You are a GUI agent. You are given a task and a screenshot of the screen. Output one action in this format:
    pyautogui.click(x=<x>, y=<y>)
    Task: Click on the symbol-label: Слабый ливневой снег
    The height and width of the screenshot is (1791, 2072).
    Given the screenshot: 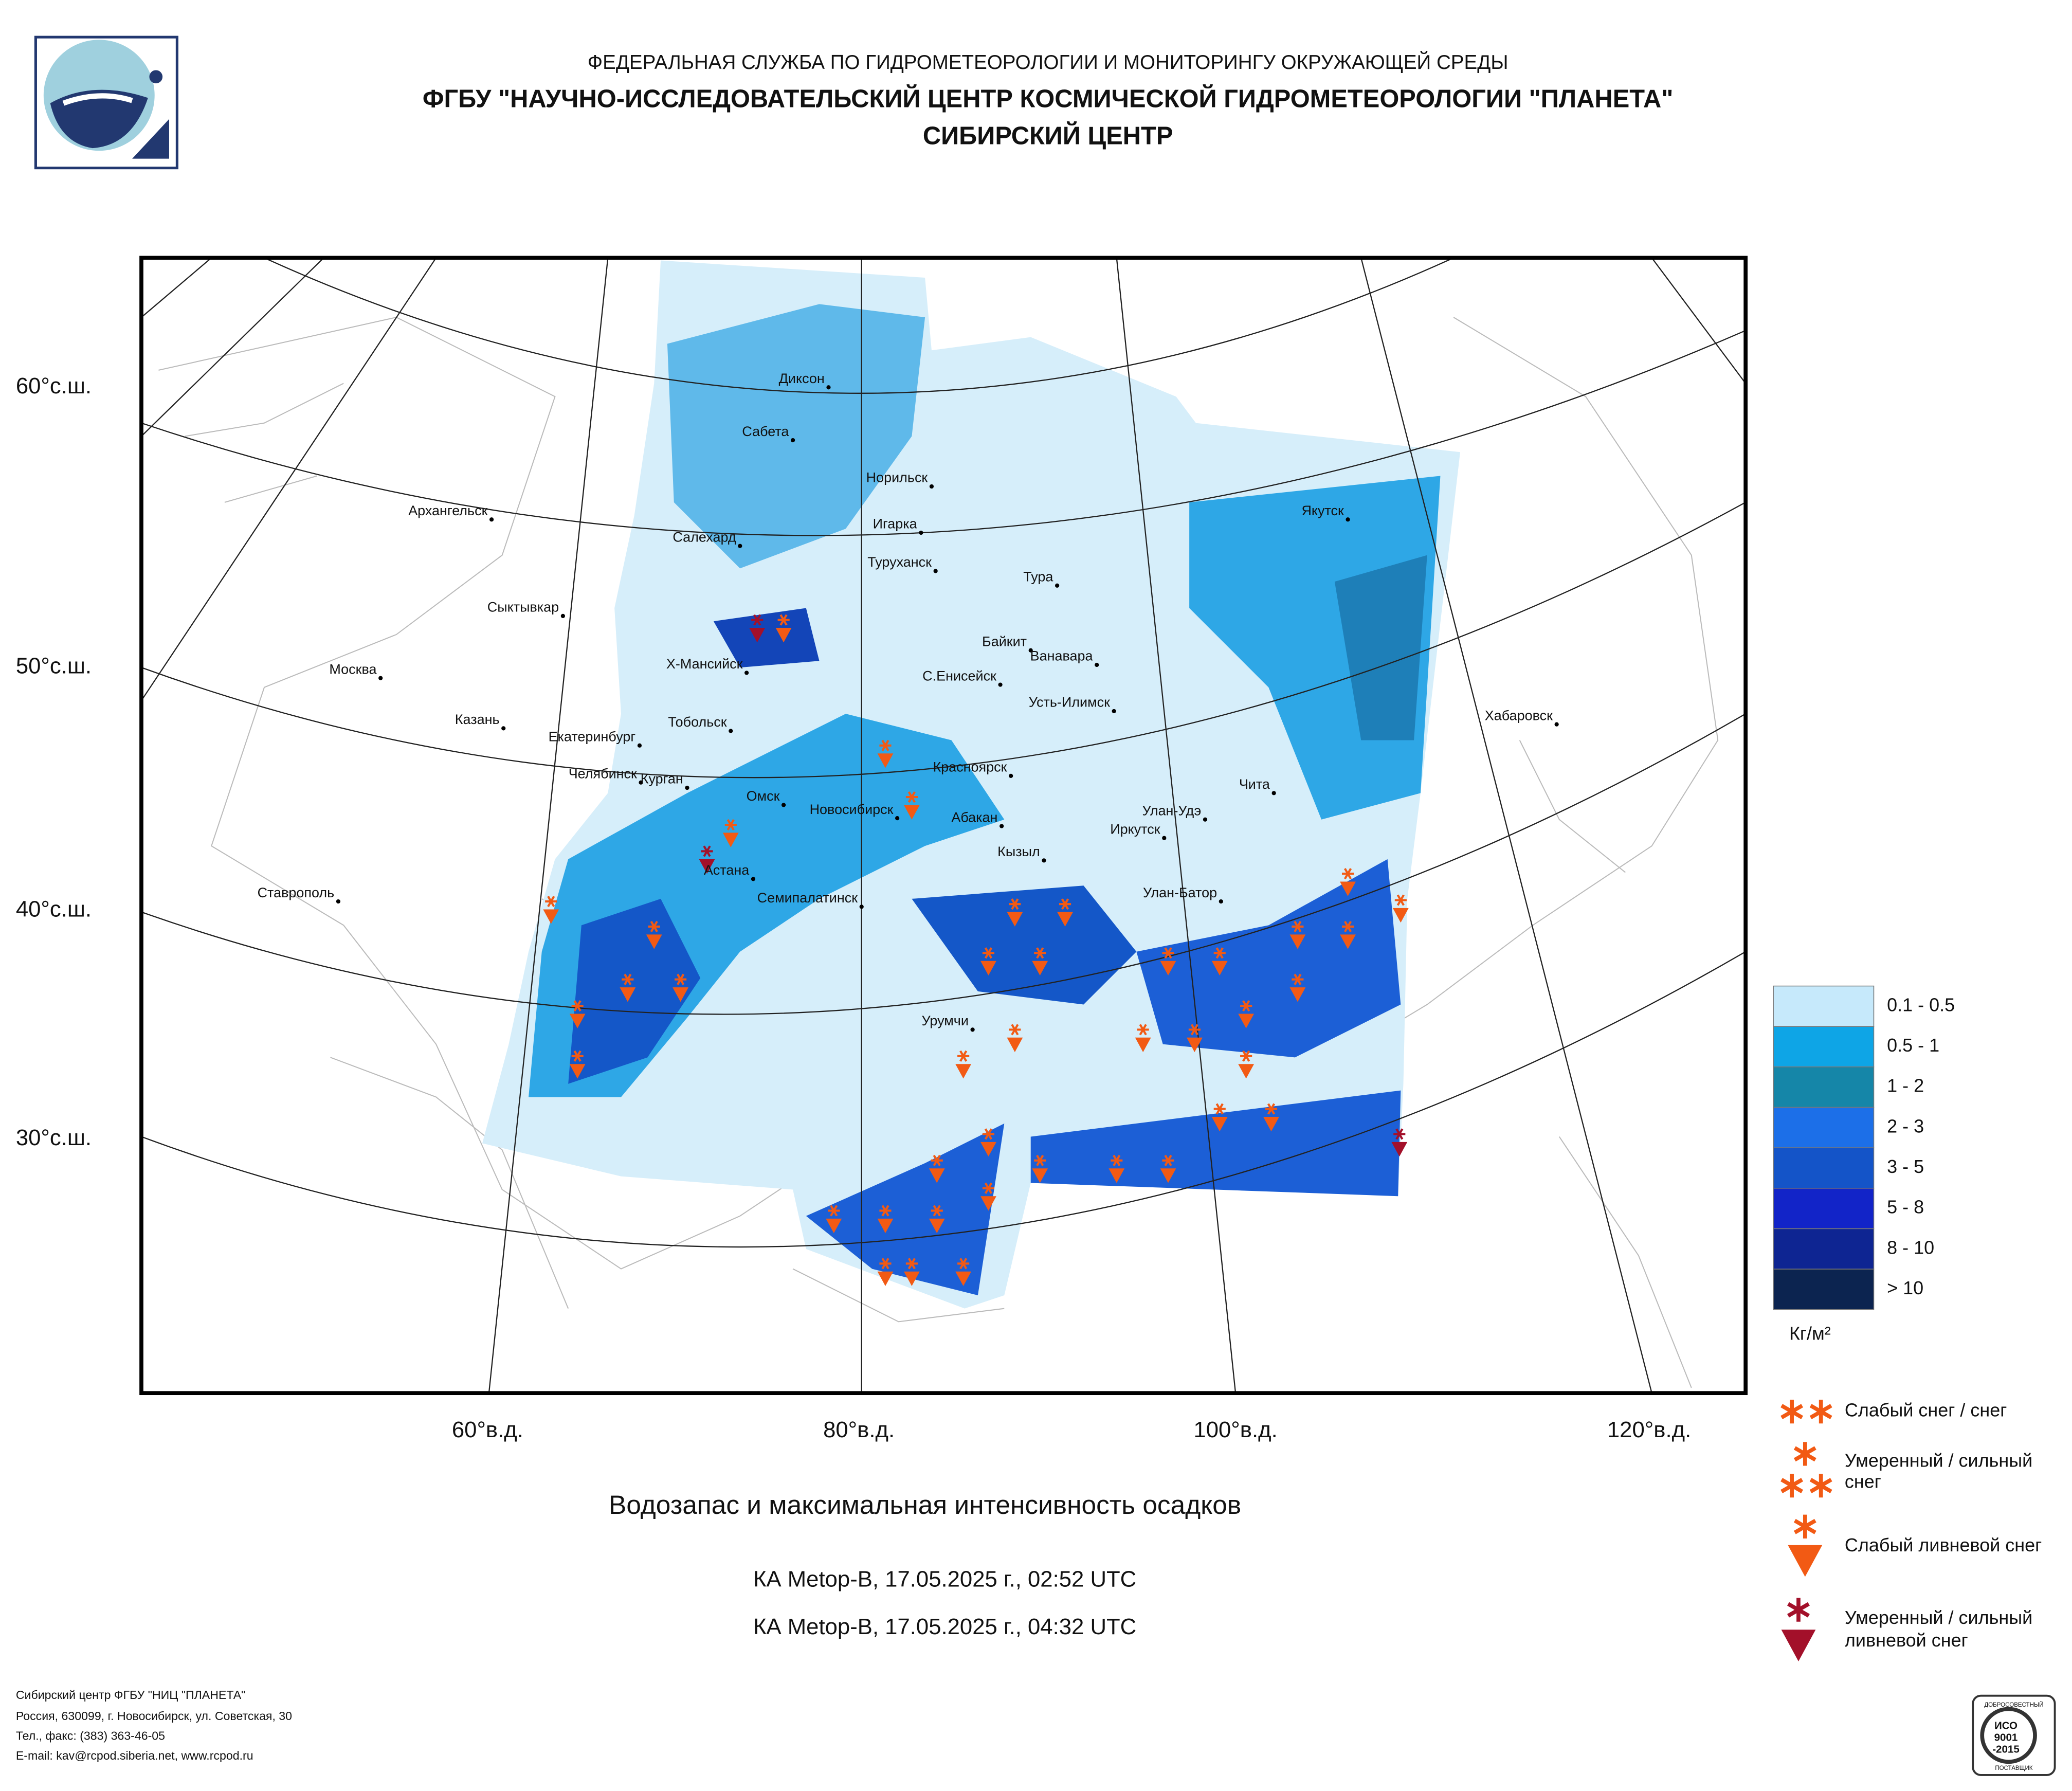 What is the action you would take?
    pyautogui.click(x=1943, y=1544)
    